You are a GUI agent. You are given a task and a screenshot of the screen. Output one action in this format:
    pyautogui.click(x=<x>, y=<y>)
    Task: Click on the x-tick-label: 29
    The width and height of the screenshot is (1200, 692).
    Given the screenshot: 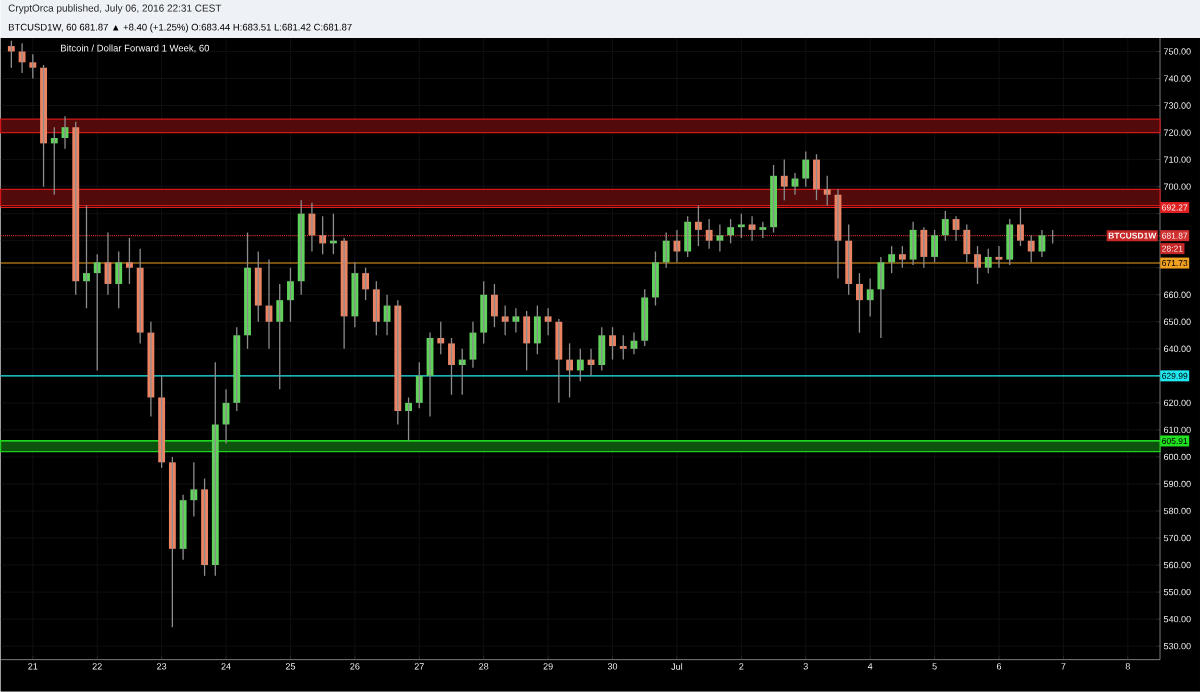 What is the action you would take?
    pyautogui.click(x=548, y=666)
    